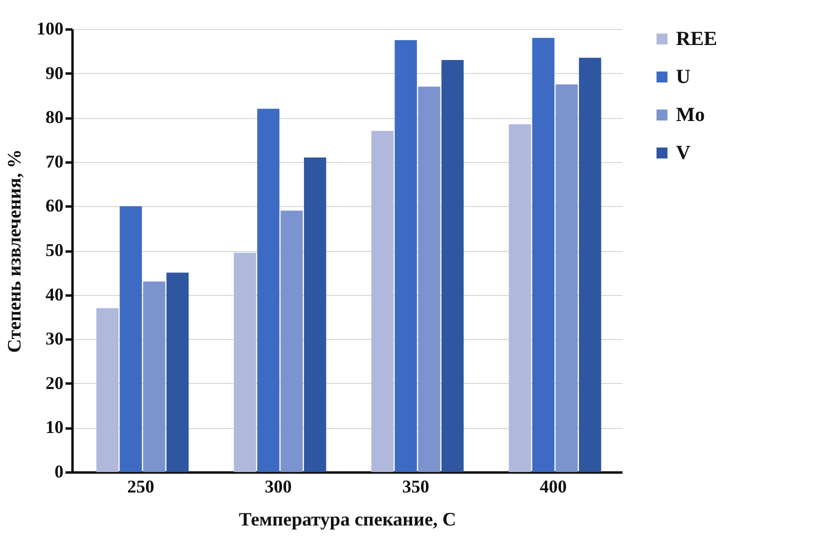 This screenshot has width=824, height=540. Describe the element at coordinates (690, 115) in the screenshot. I see `legend-label: Mo` at that location.